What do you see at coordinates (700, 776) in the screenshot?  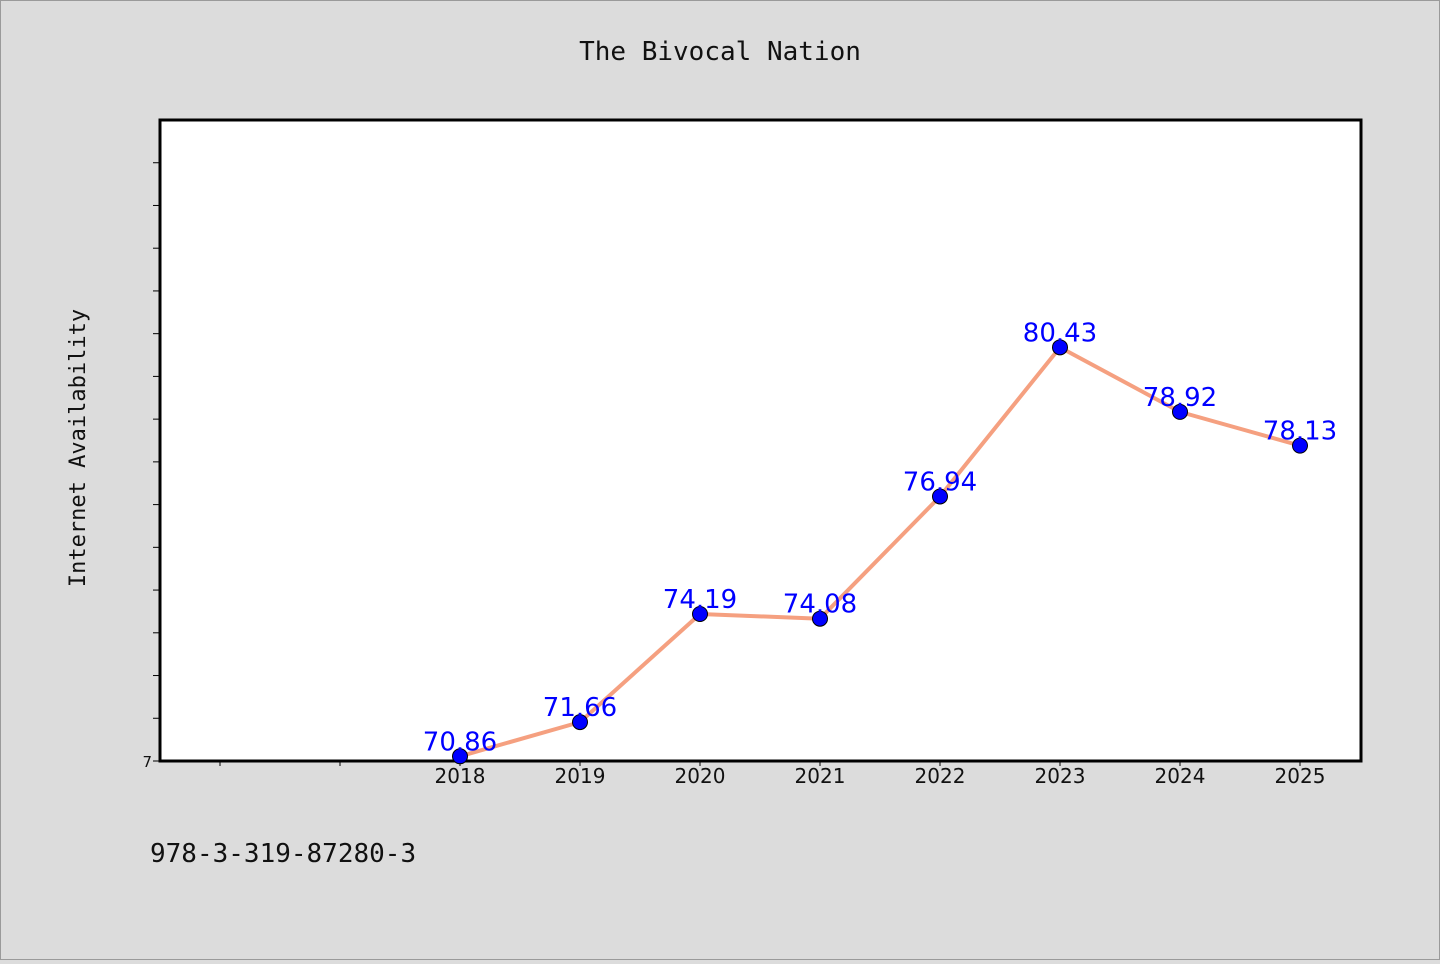 I see `x-tick-label: 2020` at bounding box center [700, 776].